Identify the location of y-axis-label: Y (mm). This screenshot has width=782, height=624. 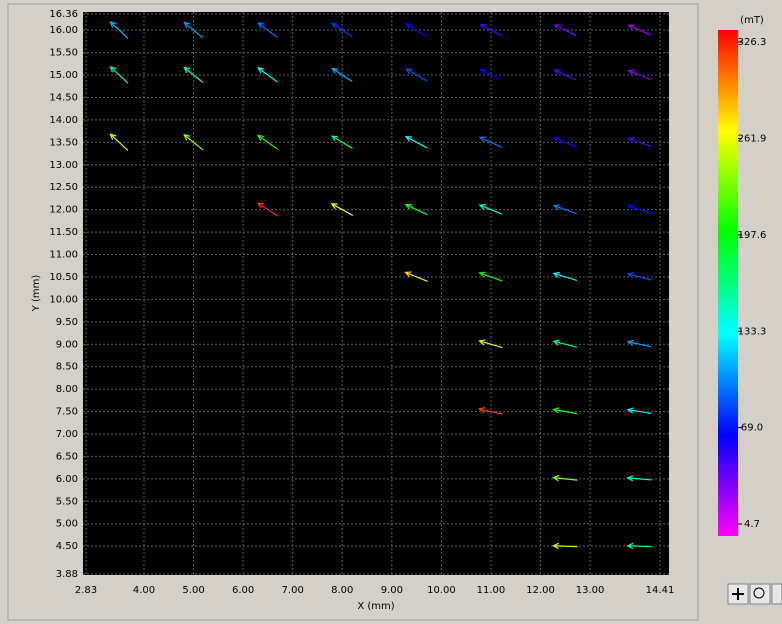
(36, 294).